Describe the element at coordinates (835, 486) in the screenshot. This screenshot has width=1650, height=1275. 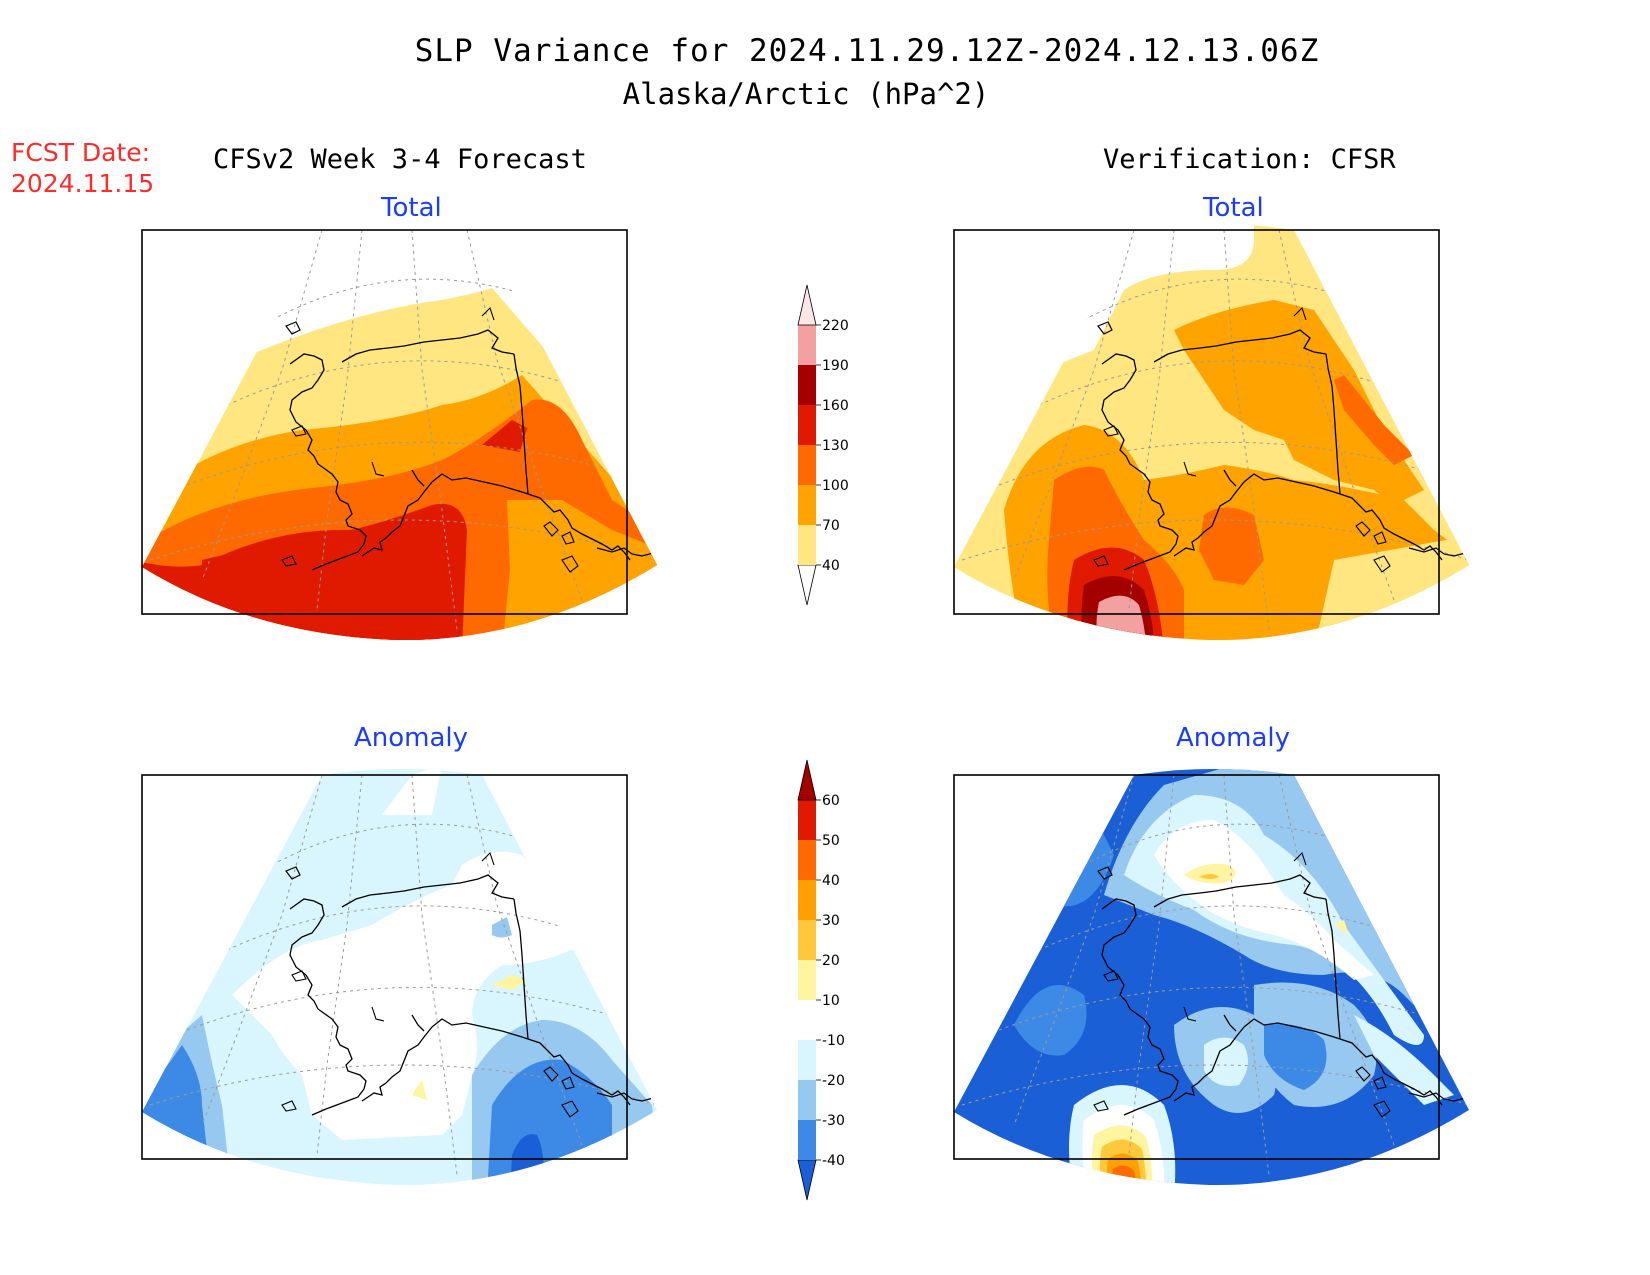
I see `total-colorbar-label: 100` at that location.